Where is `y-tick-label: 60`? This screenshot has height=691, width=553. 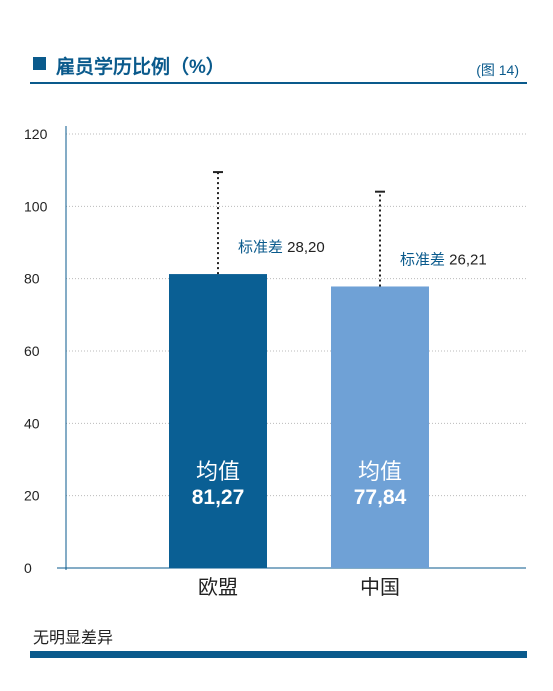 y-tick-label: 60 is located at coordinates (32, 351).